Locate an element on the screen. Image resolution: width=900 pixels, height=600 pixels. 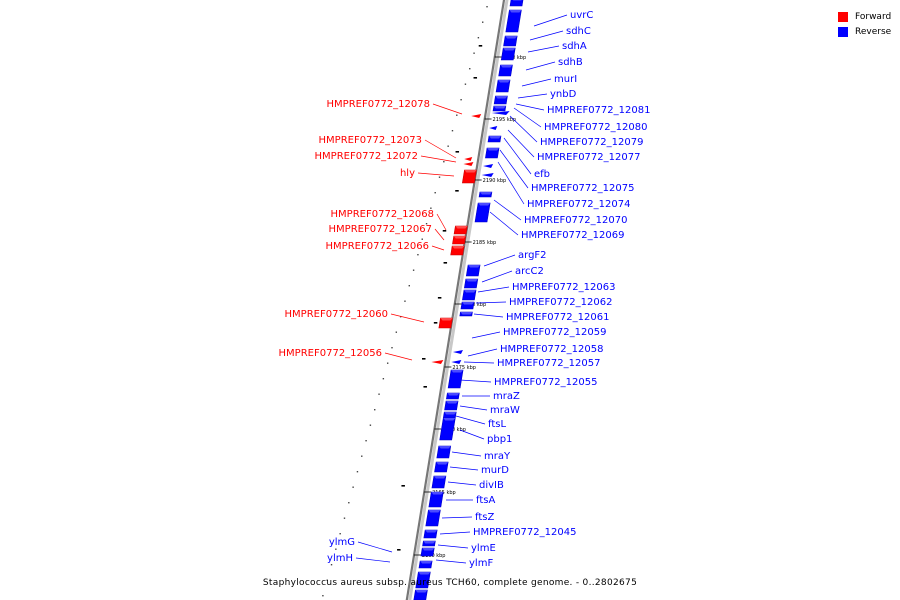
legend: Forward Reverse is located at coordinates (868, 24).